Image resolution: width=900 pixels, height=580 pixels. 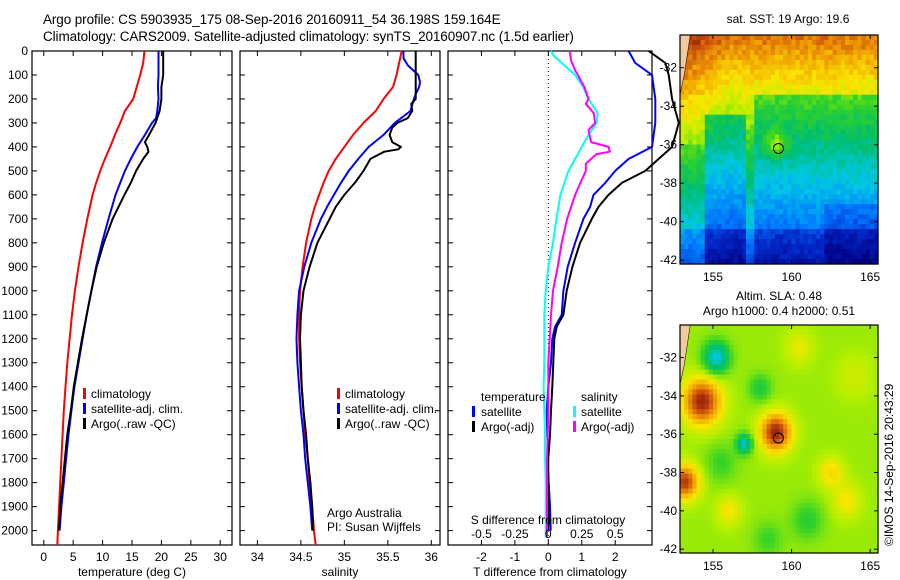 I want to click on credit-pi: PI: Susan Wijffels, so click(x=374, y=527).